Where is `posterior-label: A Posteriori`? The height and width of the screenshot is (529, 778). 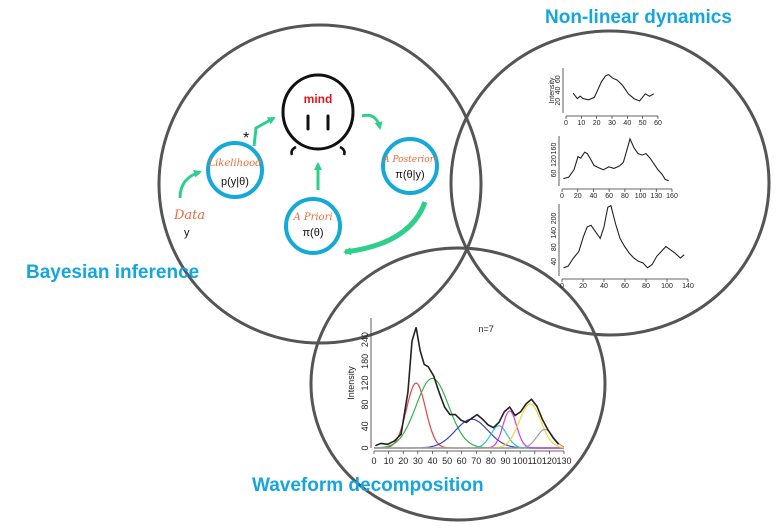 posterior-label: A Posteriori is located at coordinates (409, 160).